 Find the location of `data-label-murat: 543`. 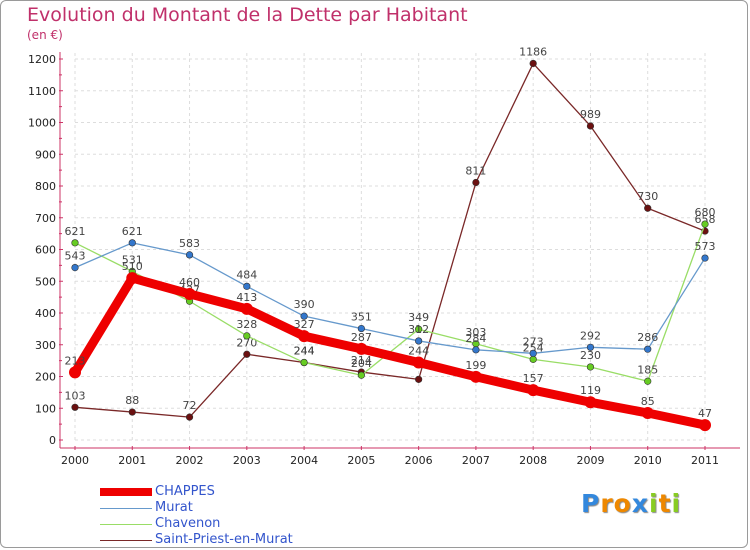

data-label-murat: 543 is located at coordinates (75, 256).